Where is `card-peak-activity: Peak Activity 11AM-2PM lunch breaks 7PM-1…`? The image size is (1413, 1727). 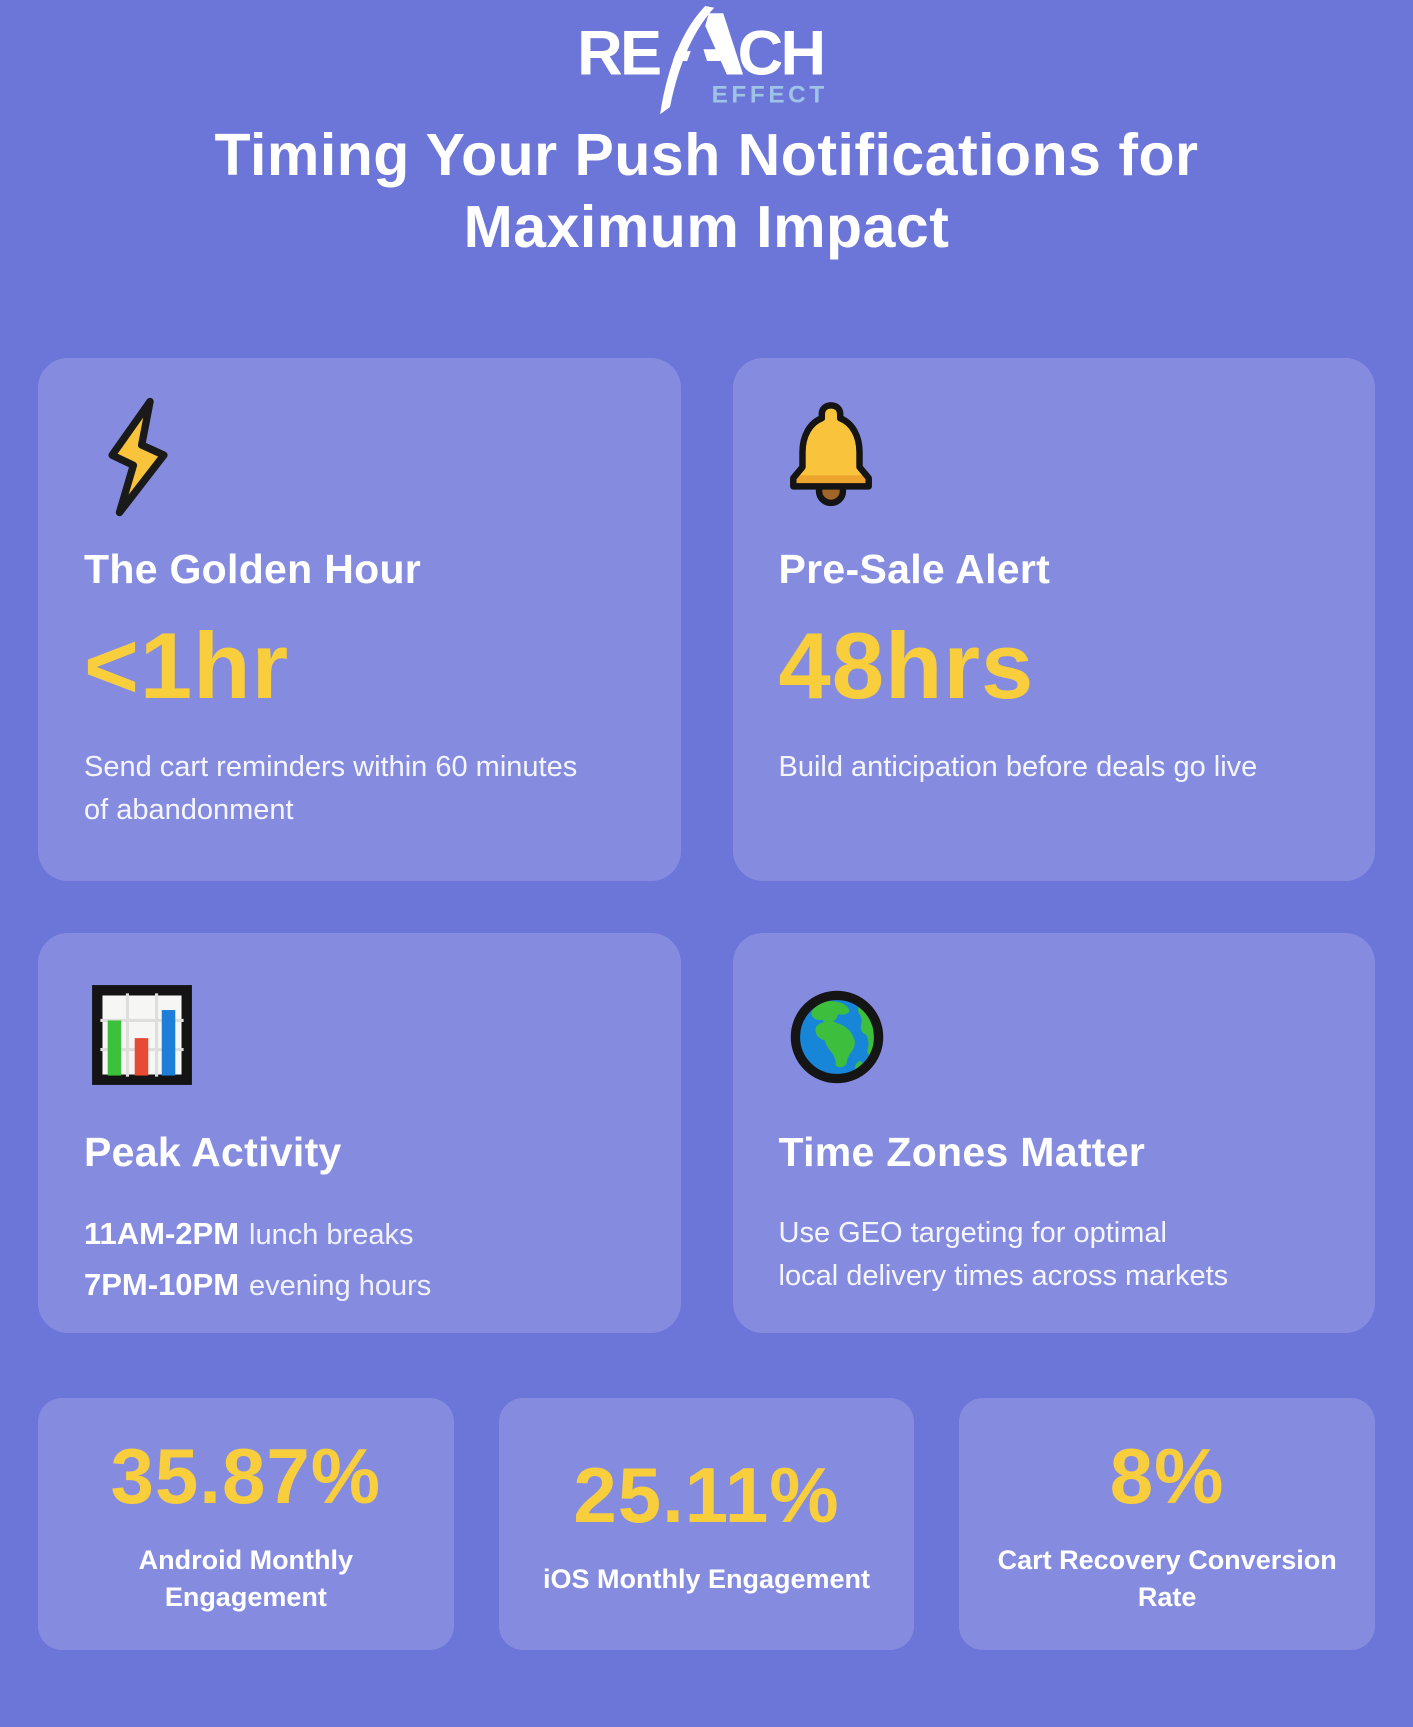 card-peak-activity: Peak Activity 11AM-2PM lunch breaks 7PM-1… is located at coordinates (359, 1132).